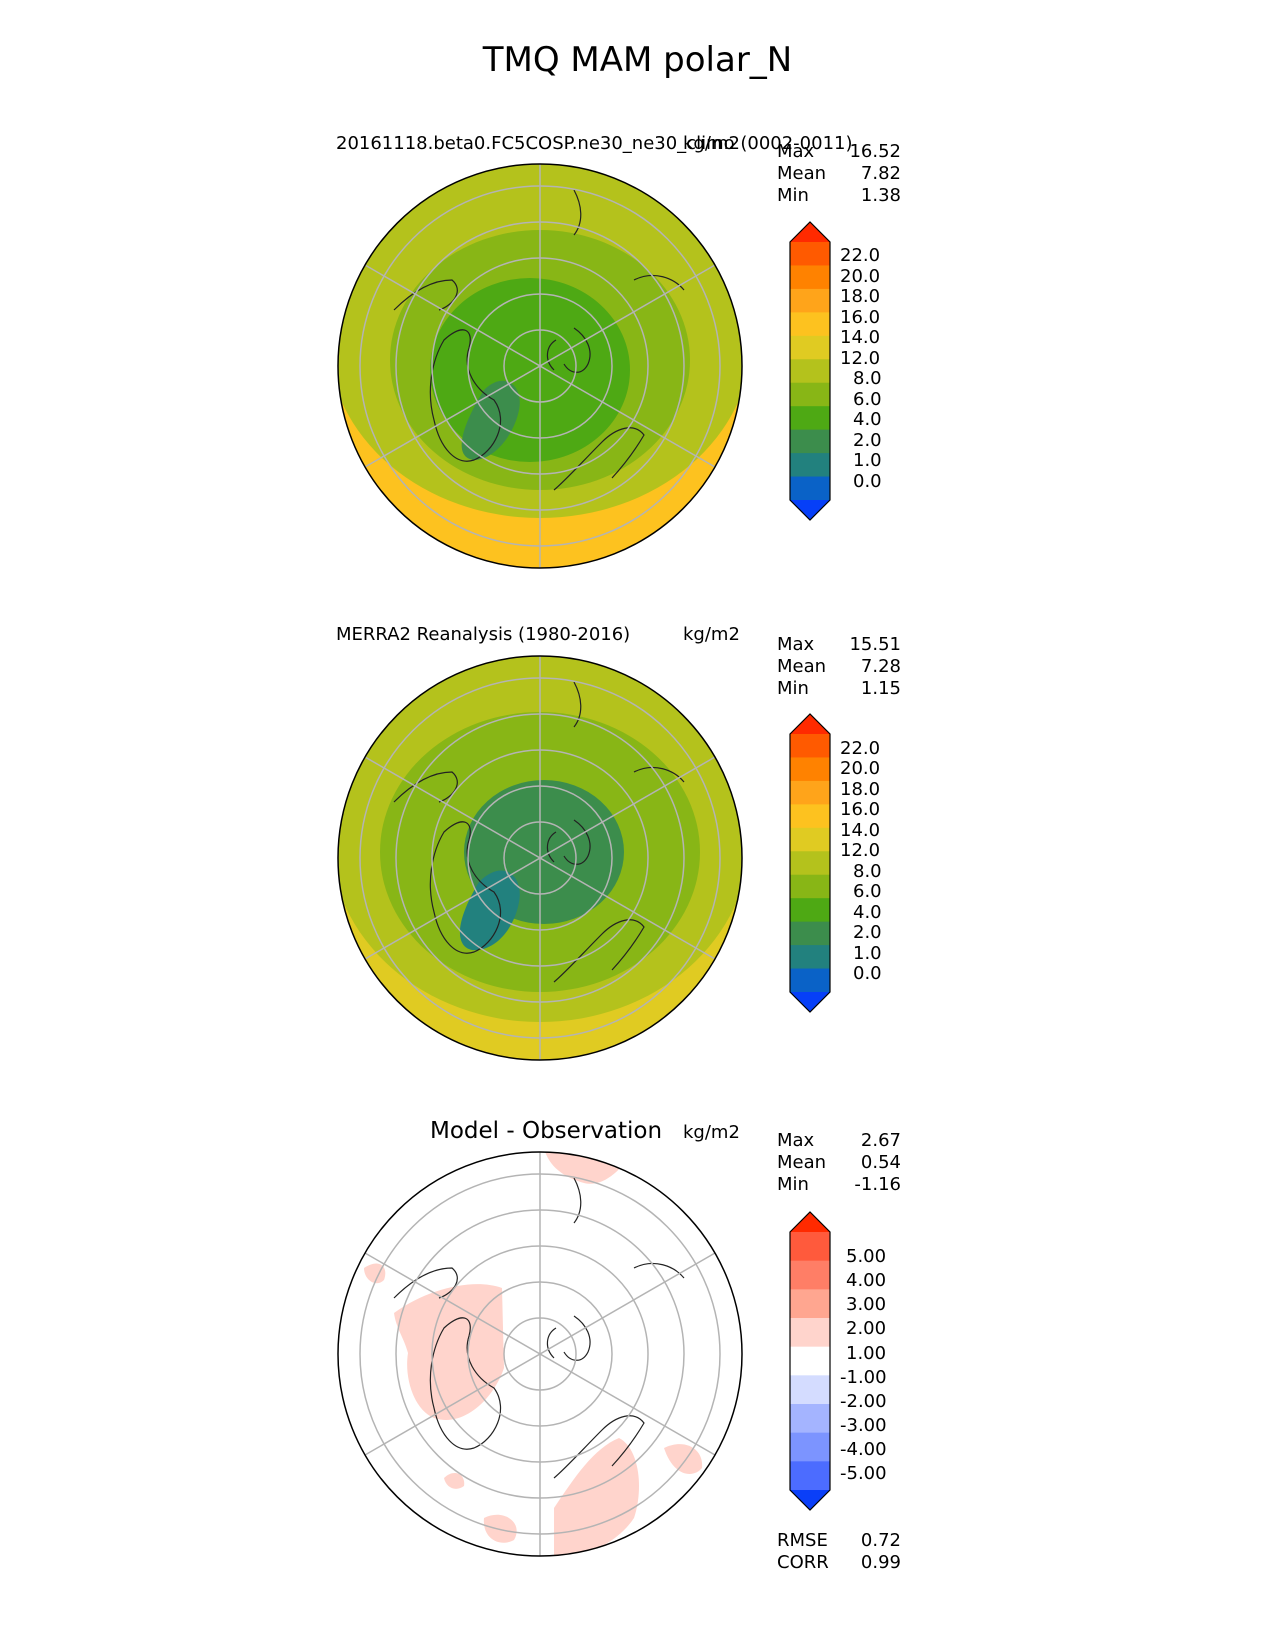  What do you see at coordinates (839, 689) in the screenshot?
I see `stat-row: Min 1.15` at bounding box center [839, 689].